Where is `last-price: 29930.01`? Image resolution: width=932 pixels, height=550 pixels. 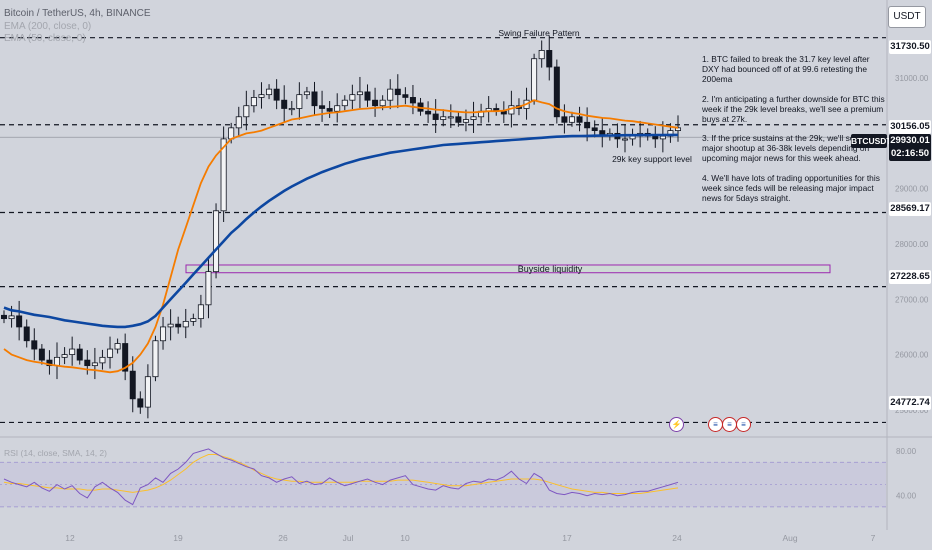 last-price: 29930.01 is located at coordinates (910, 140).